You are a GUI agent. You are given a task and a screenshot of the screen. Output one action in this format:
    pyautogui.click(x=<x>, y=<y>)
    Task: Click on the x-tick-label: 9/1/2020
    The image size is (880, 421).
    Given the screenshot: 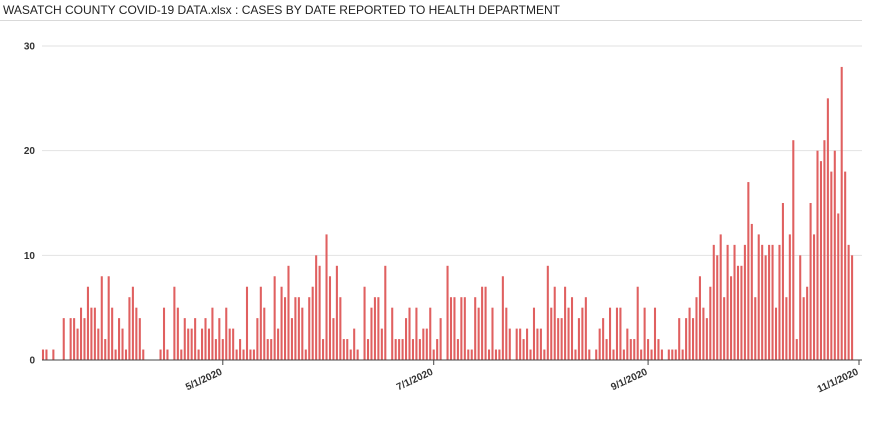 What is the action you would take?
    pyautogui.click(x=629, y=380)
    